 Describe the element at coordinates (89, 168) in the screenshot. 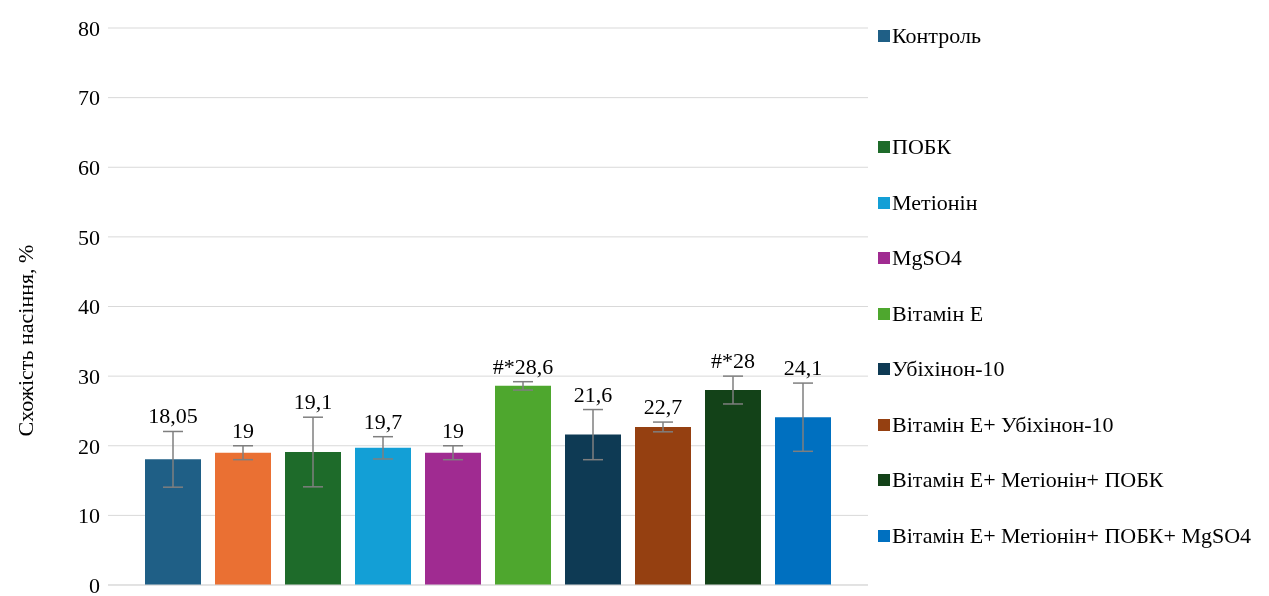

I see `y-tick-label: 60` at that location.